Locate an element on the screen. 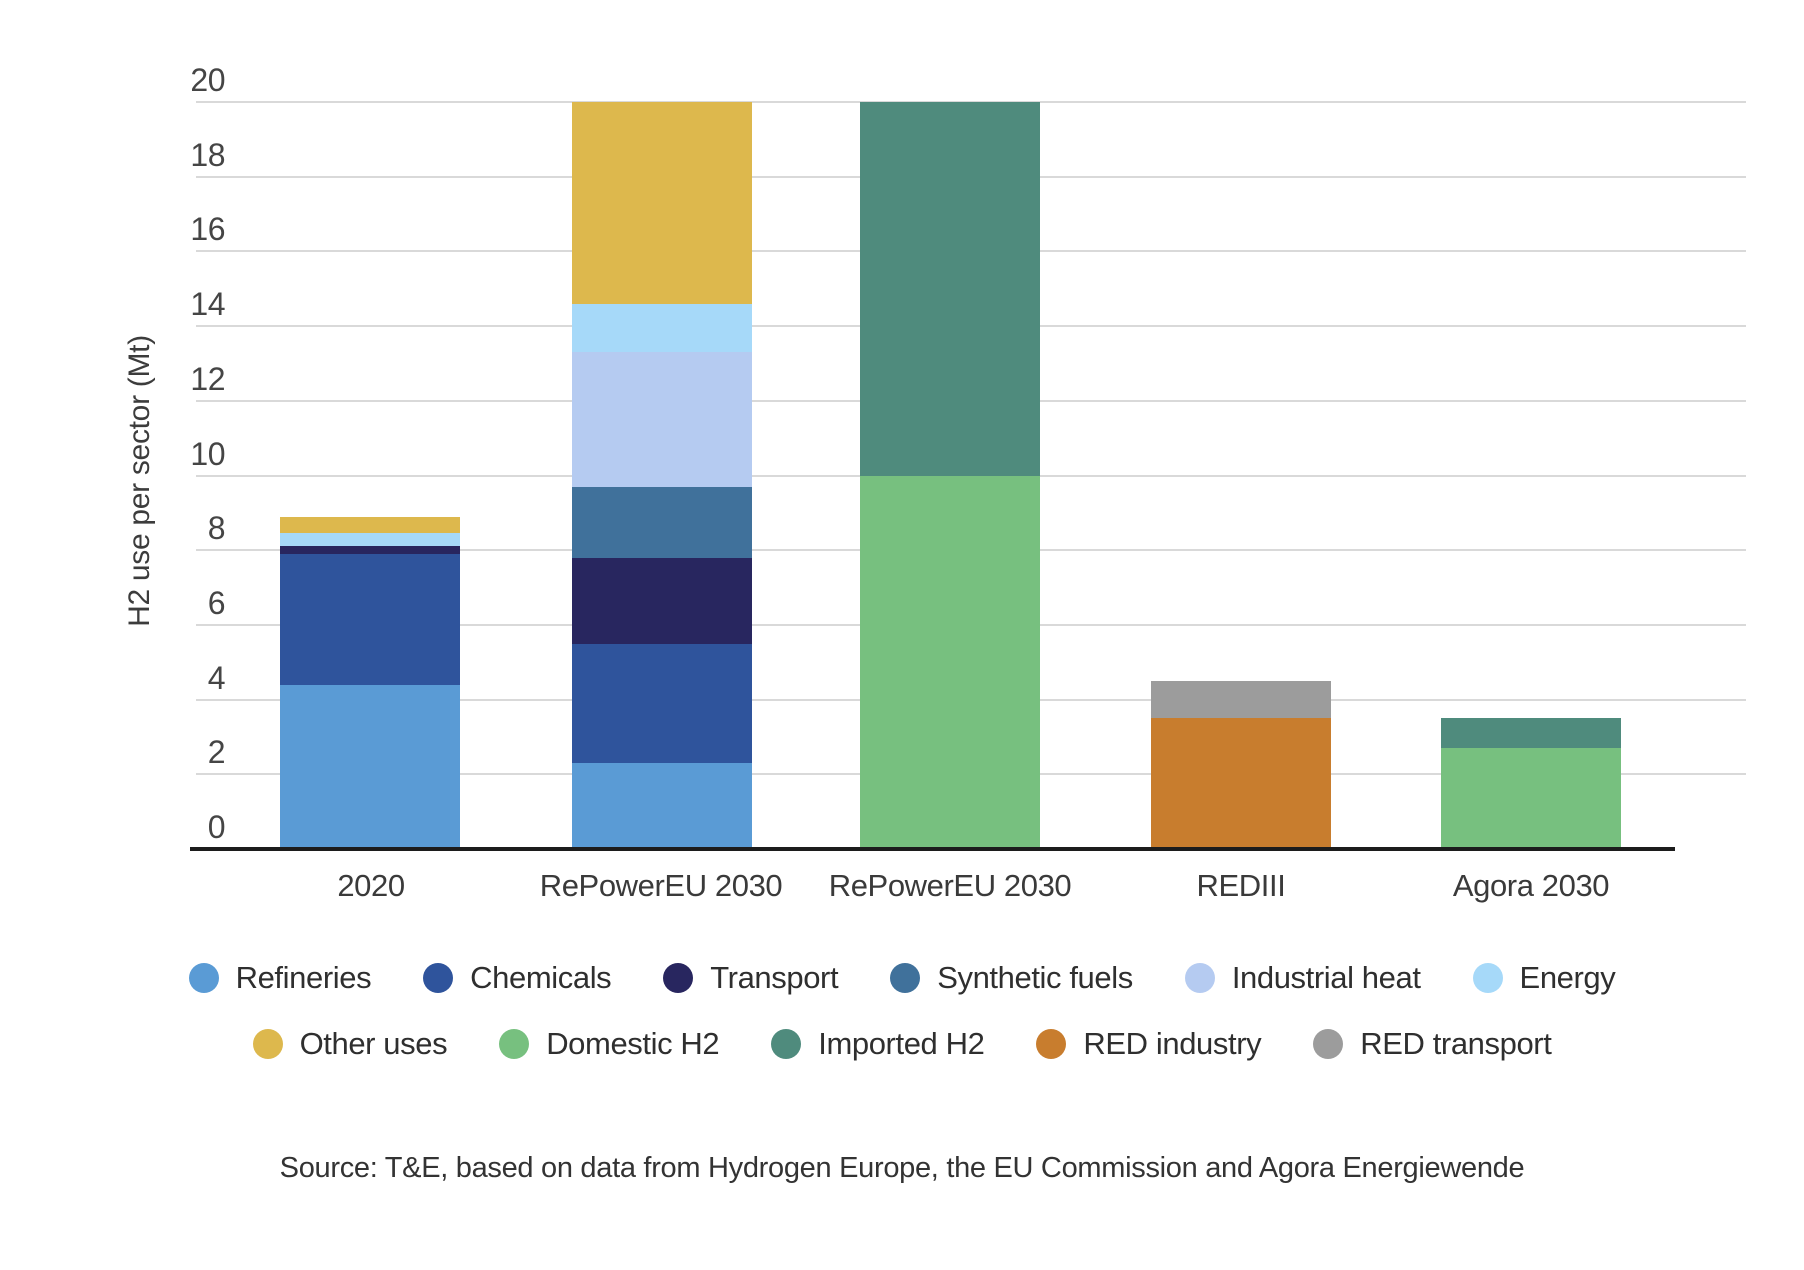 The image size is (1804, 1270). legend-dot-icon-industrial-heat is located at coordinates (1199, 978).